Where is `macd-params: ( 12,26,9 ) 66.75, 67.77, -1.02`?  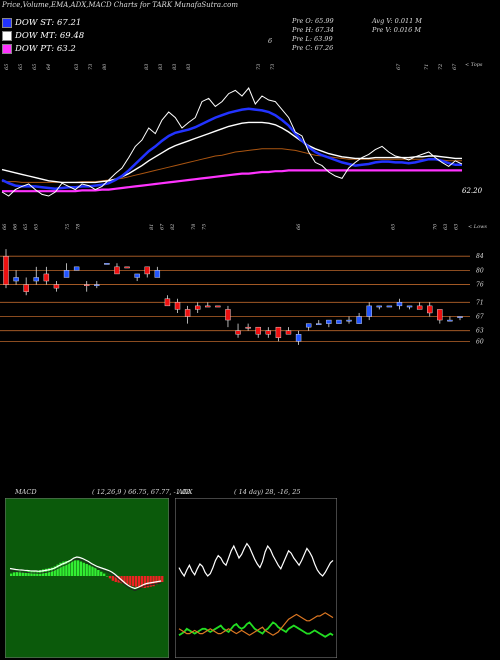 macd-params: ( 12,26,9 ) 66.75, 67.77, -1.02 is located at coordinates (141, 492).